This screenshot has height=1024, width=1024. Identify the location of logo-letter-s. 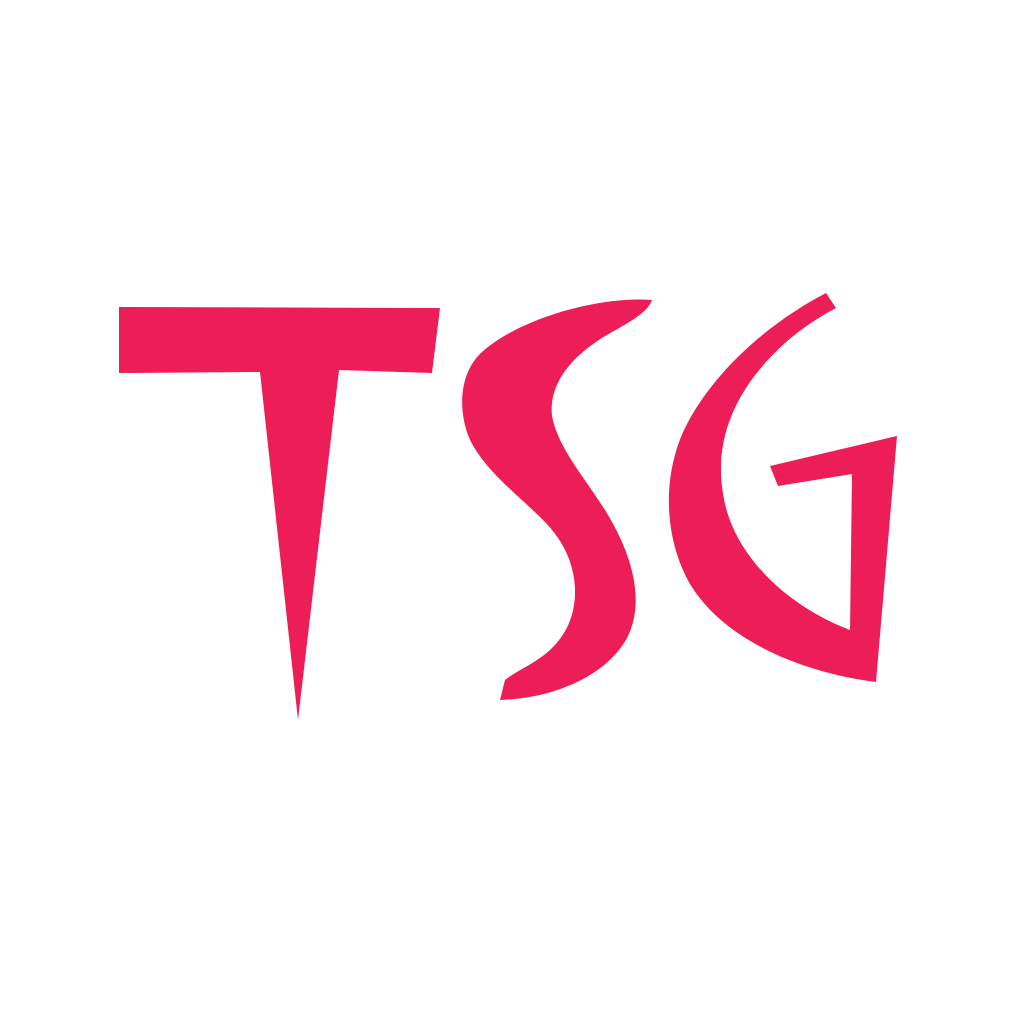
(557, 500).